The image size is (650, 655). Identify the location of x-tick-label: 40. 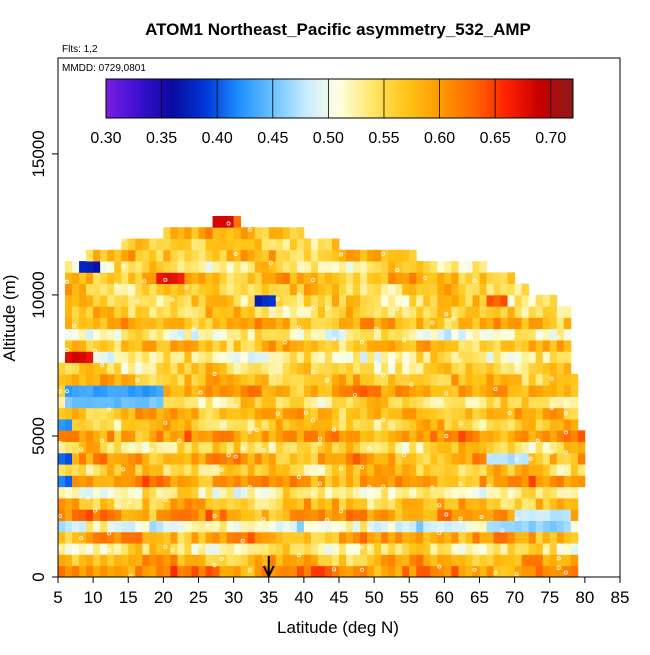
(303, 597).